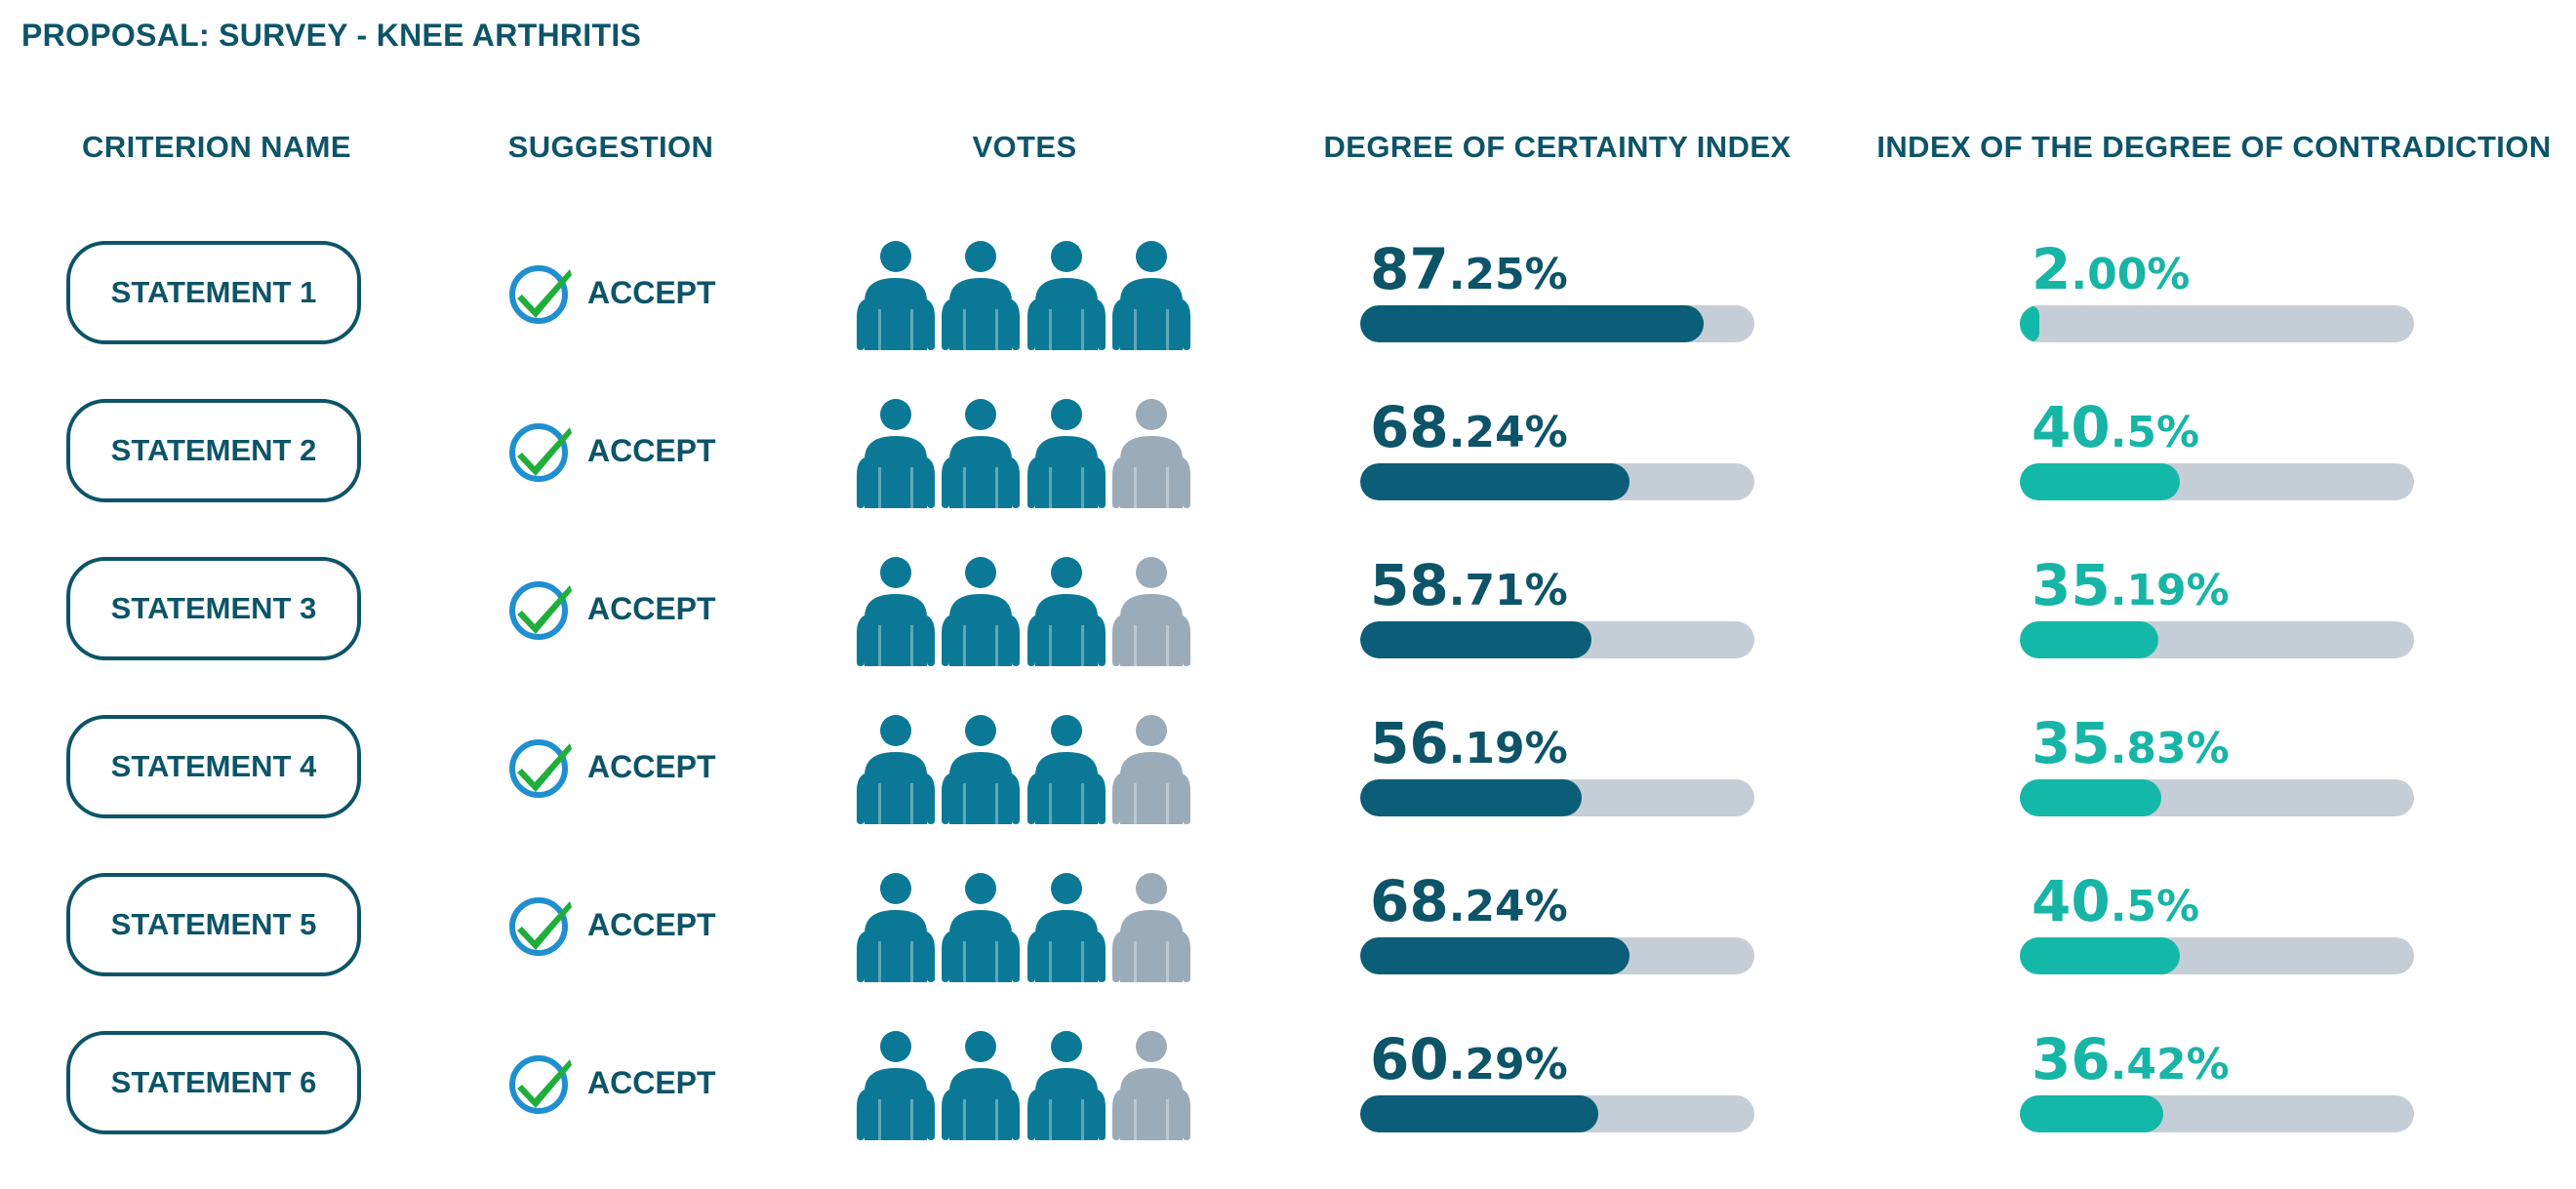  I want to click on certainty-decimal: .19%, so click(1508, 748).